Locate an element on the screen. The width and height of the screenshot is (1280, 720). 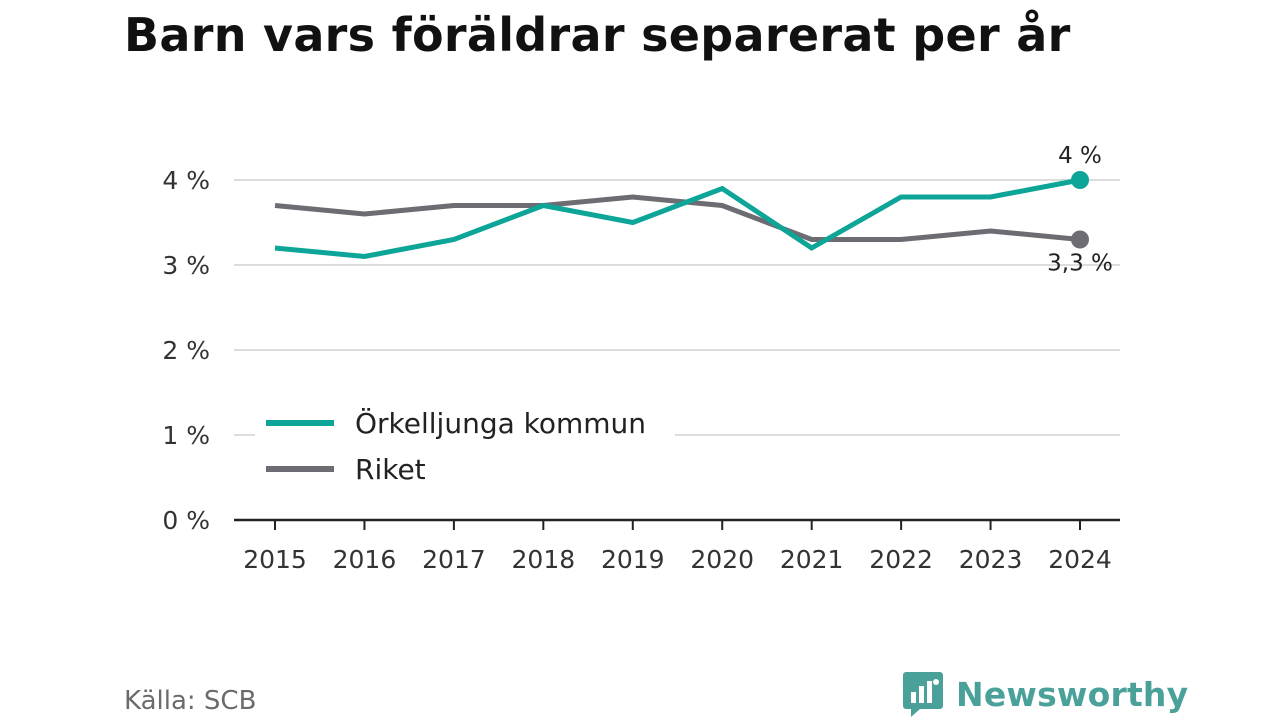
legend-label: Riket is located at coordinates (390, 469).